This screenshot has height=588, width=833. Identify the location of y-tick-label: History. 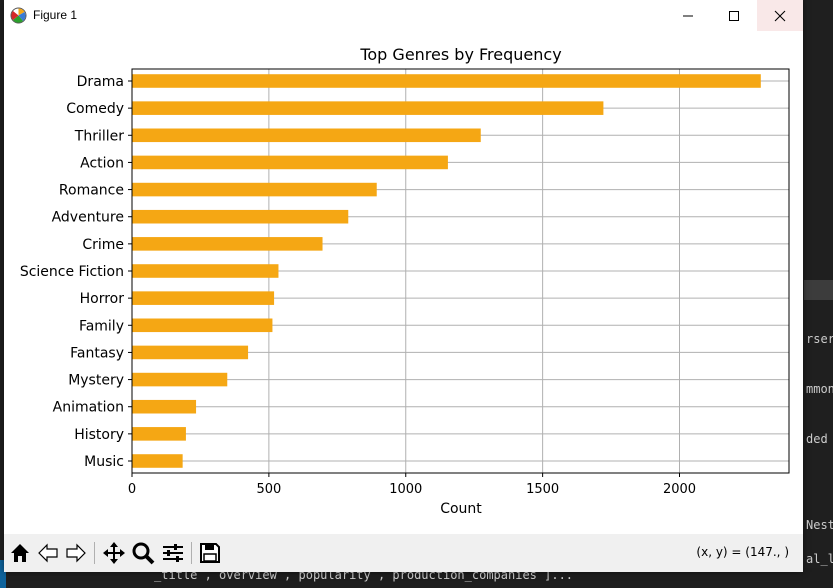
(99, 435).